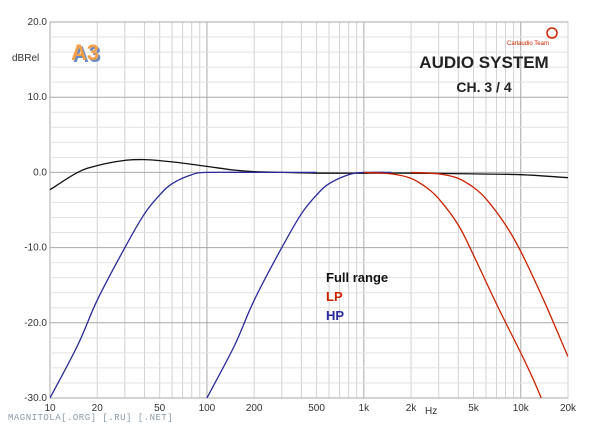  I want to click on x-tick-label: 100, so click(207, 408).